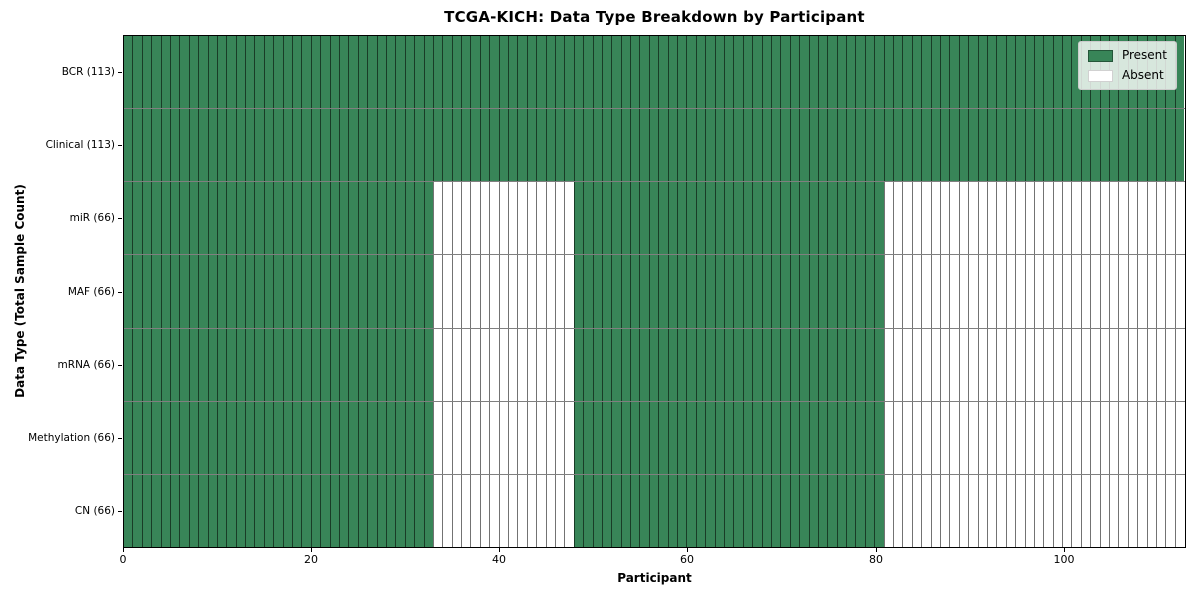  Describe the element at coordinates (123, 559) in the screenshot. I see `x-tick-label-0: 0` at that location.